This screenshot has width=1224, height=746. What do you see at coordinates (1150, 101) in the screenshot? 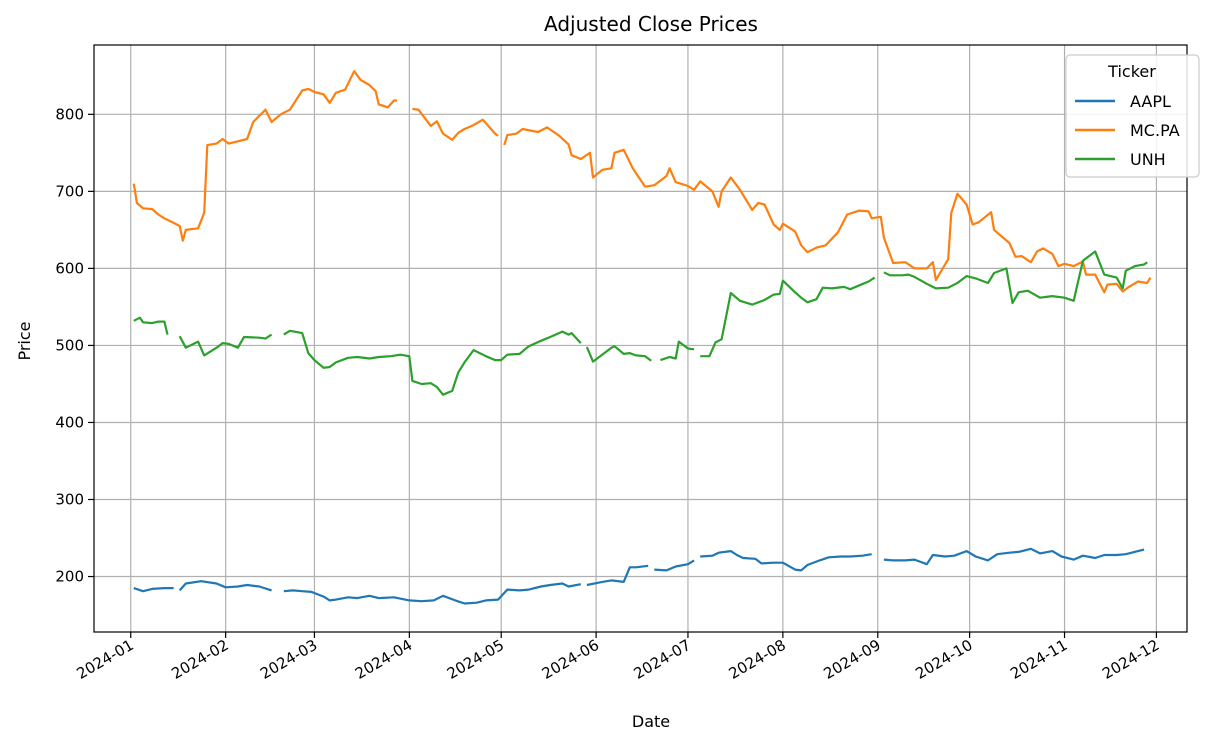
I see `legend-label: AAPL` at bounding box center [1150, 101].